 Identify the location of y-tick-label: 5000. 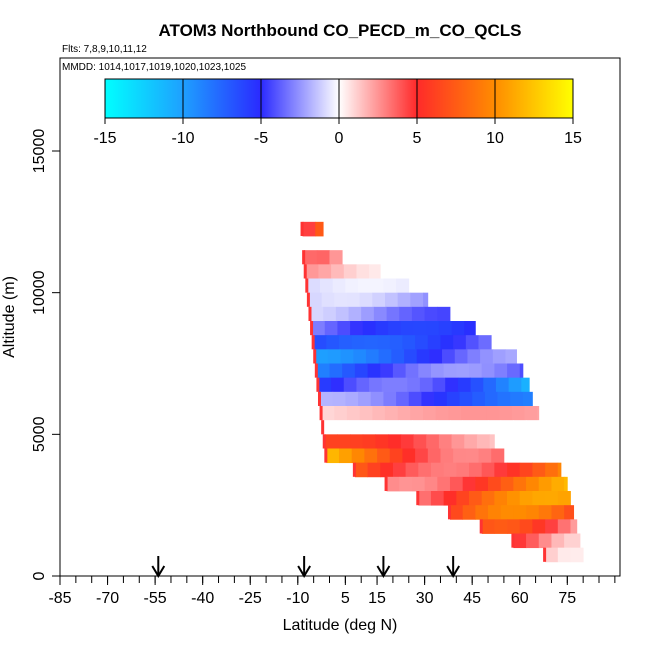
(39, 434).